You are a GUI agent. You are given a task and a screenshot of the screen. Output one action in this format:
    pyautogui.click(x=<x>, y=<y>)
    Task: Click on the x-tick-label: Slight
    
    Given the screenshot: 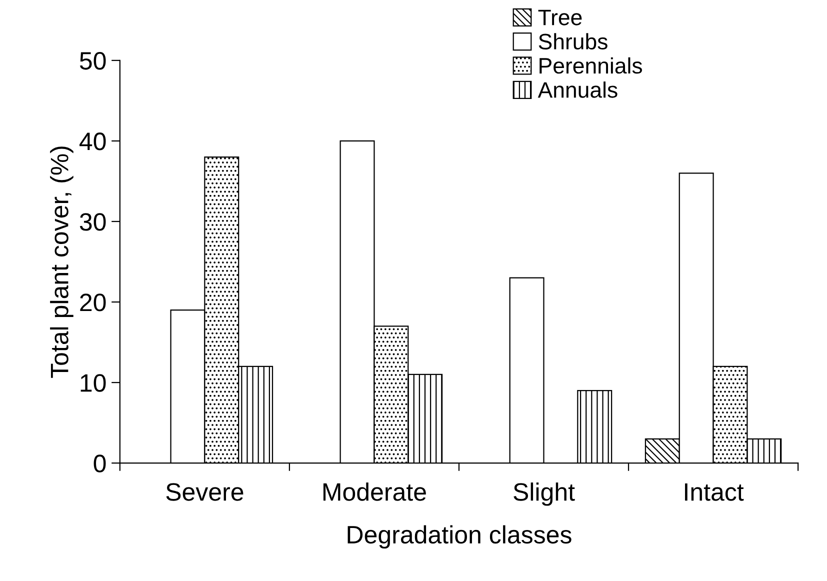 What is the action you would take?
    pyautogui.click(x=544, y=494)
    